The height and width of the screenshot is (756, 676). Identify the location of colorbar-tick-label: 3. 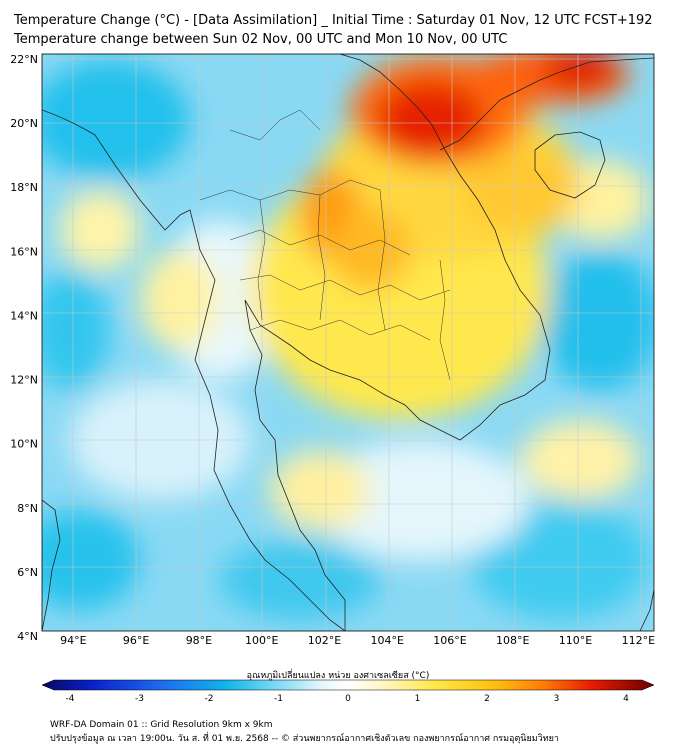
(557, 699).